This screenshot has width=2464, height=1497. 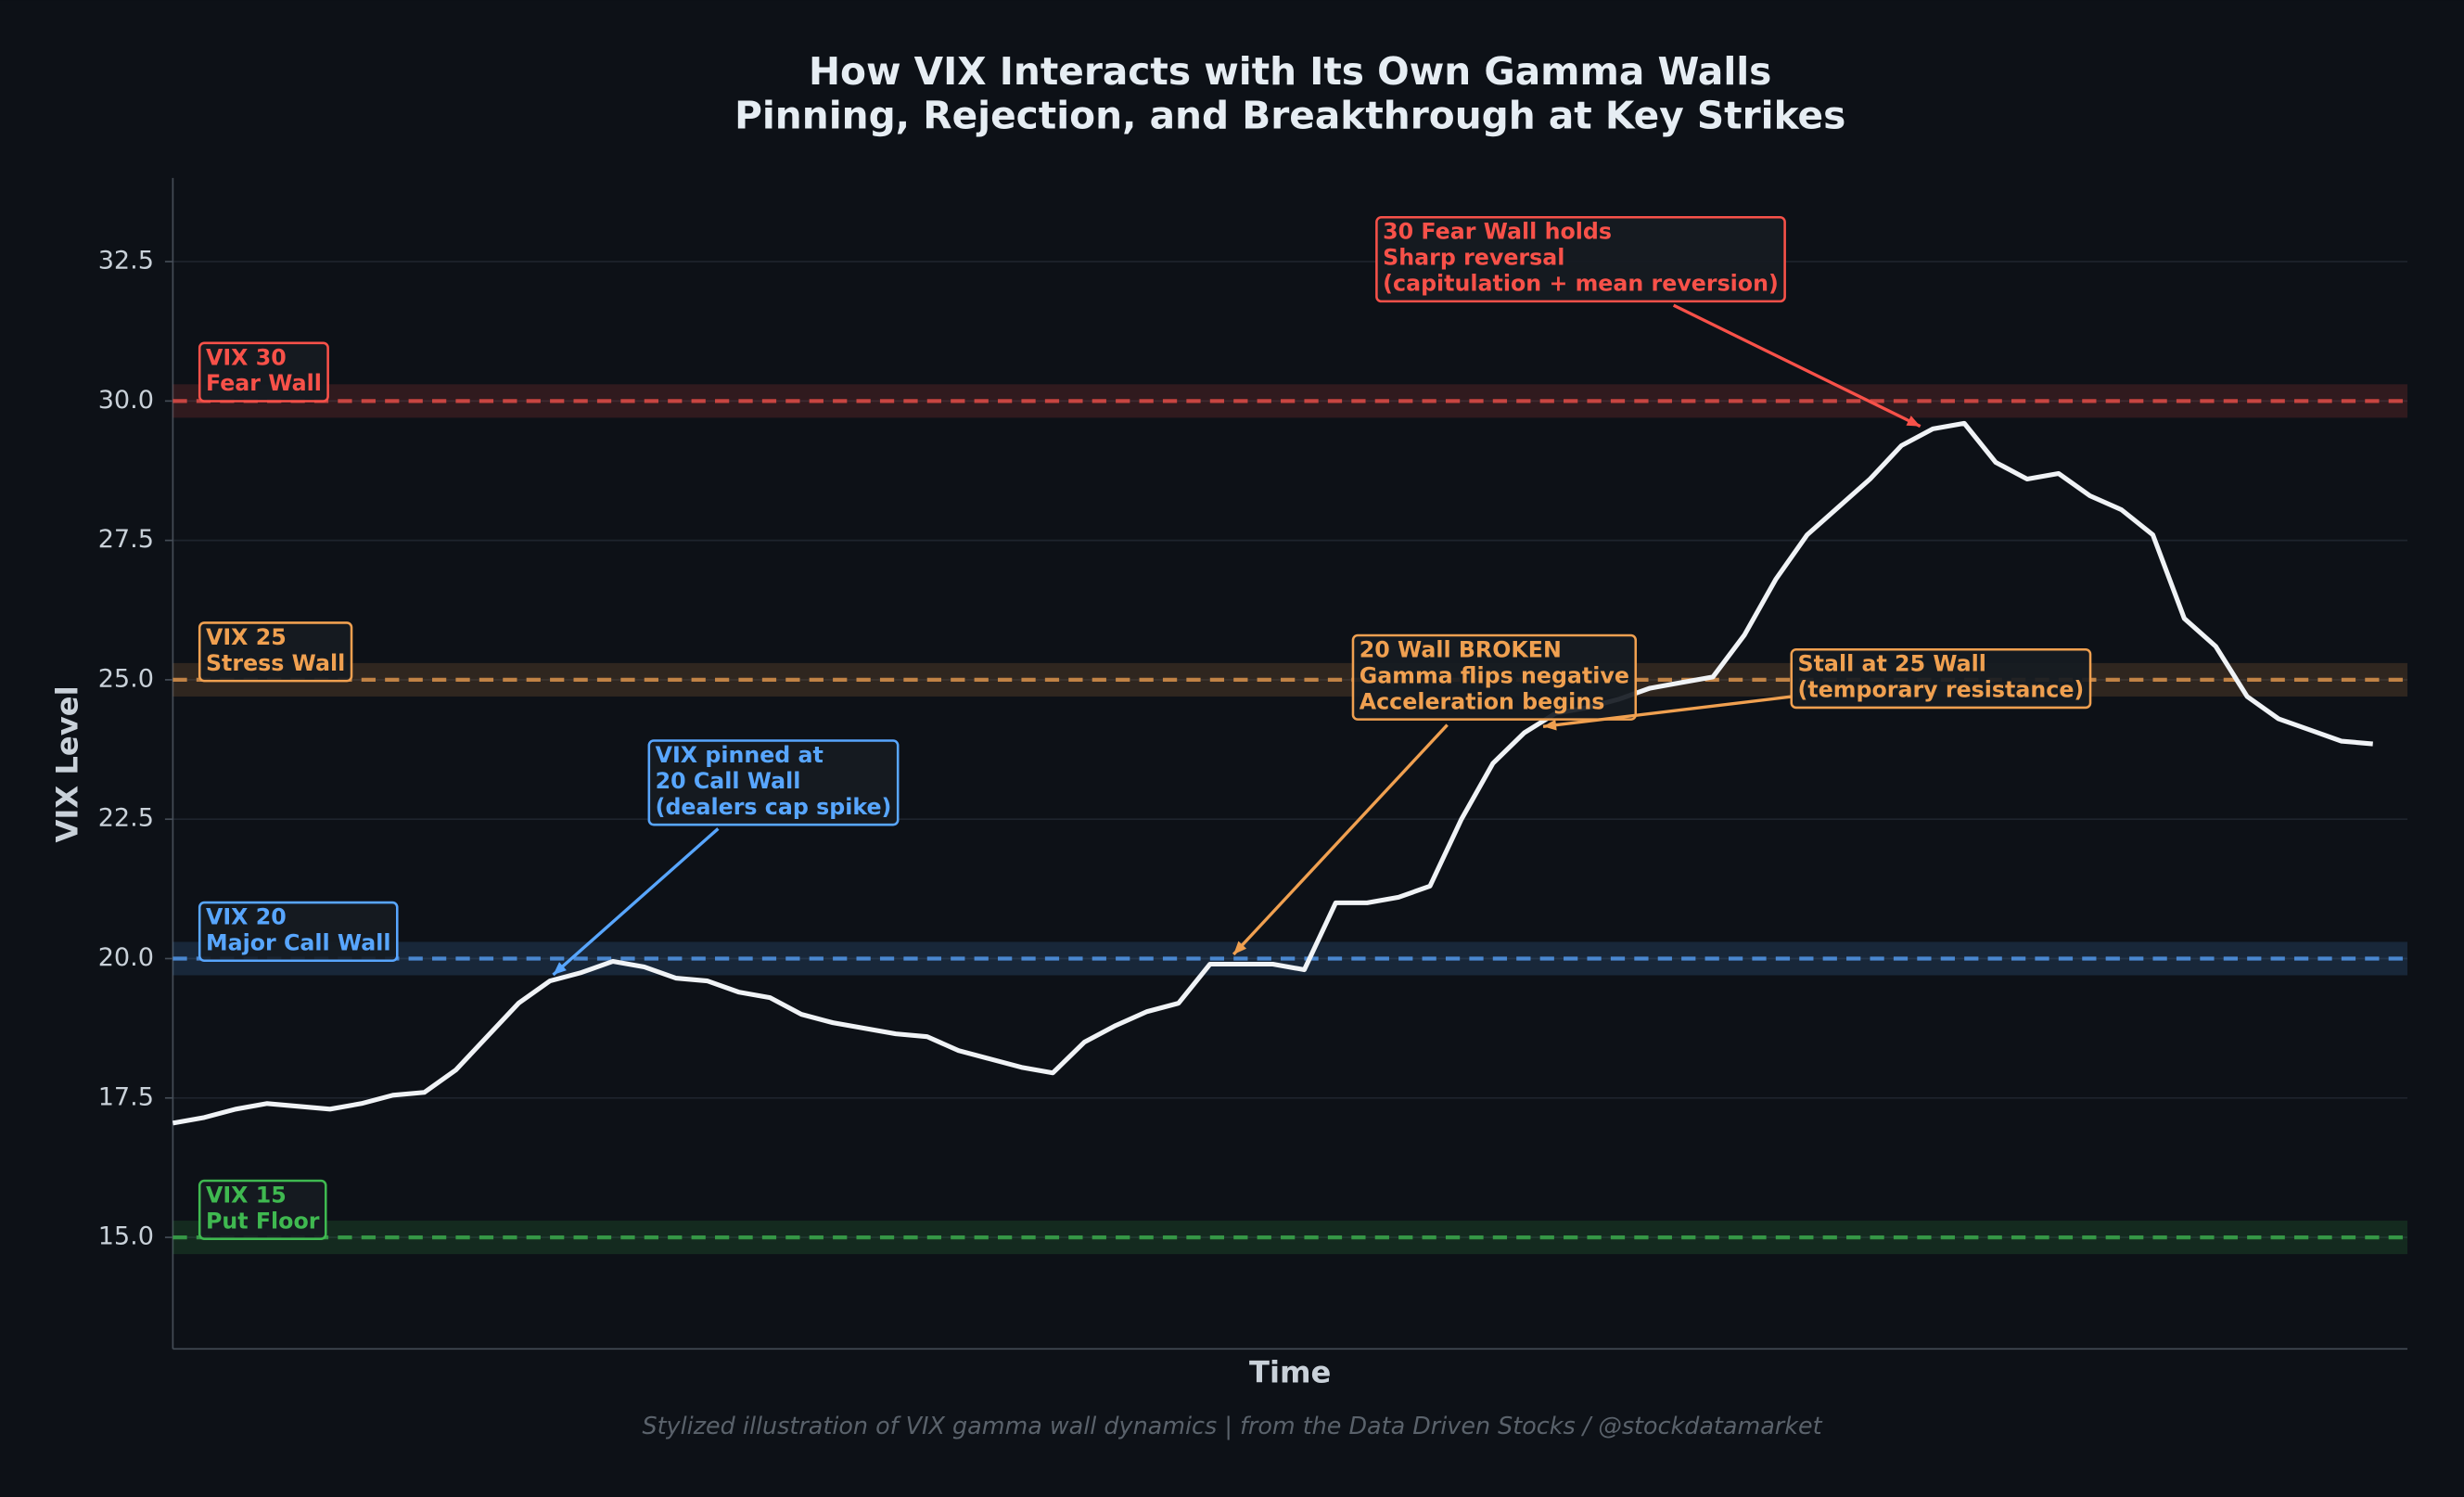 I want to click on wall-label-text: Stress Wall, so click(x=275, y=663).